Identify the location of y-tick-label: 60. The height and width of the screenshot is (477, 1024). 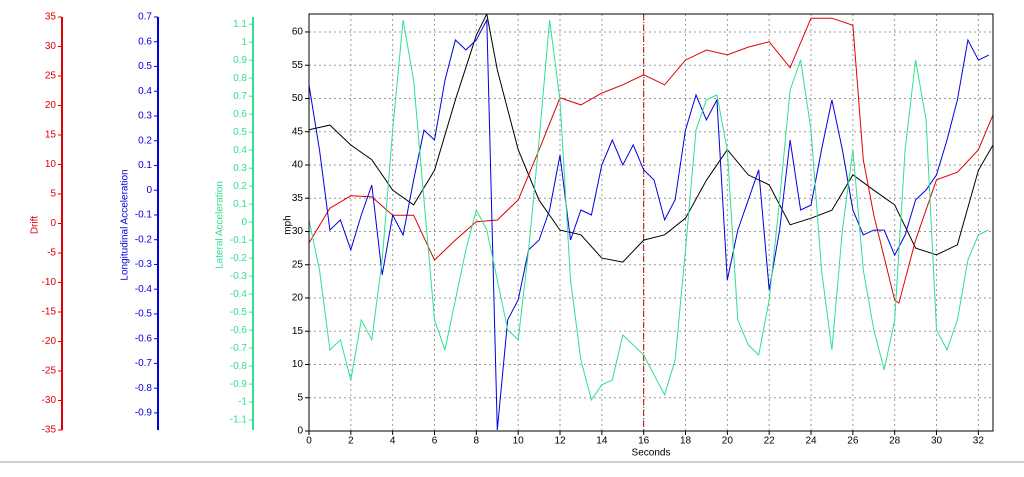
(298, 32).